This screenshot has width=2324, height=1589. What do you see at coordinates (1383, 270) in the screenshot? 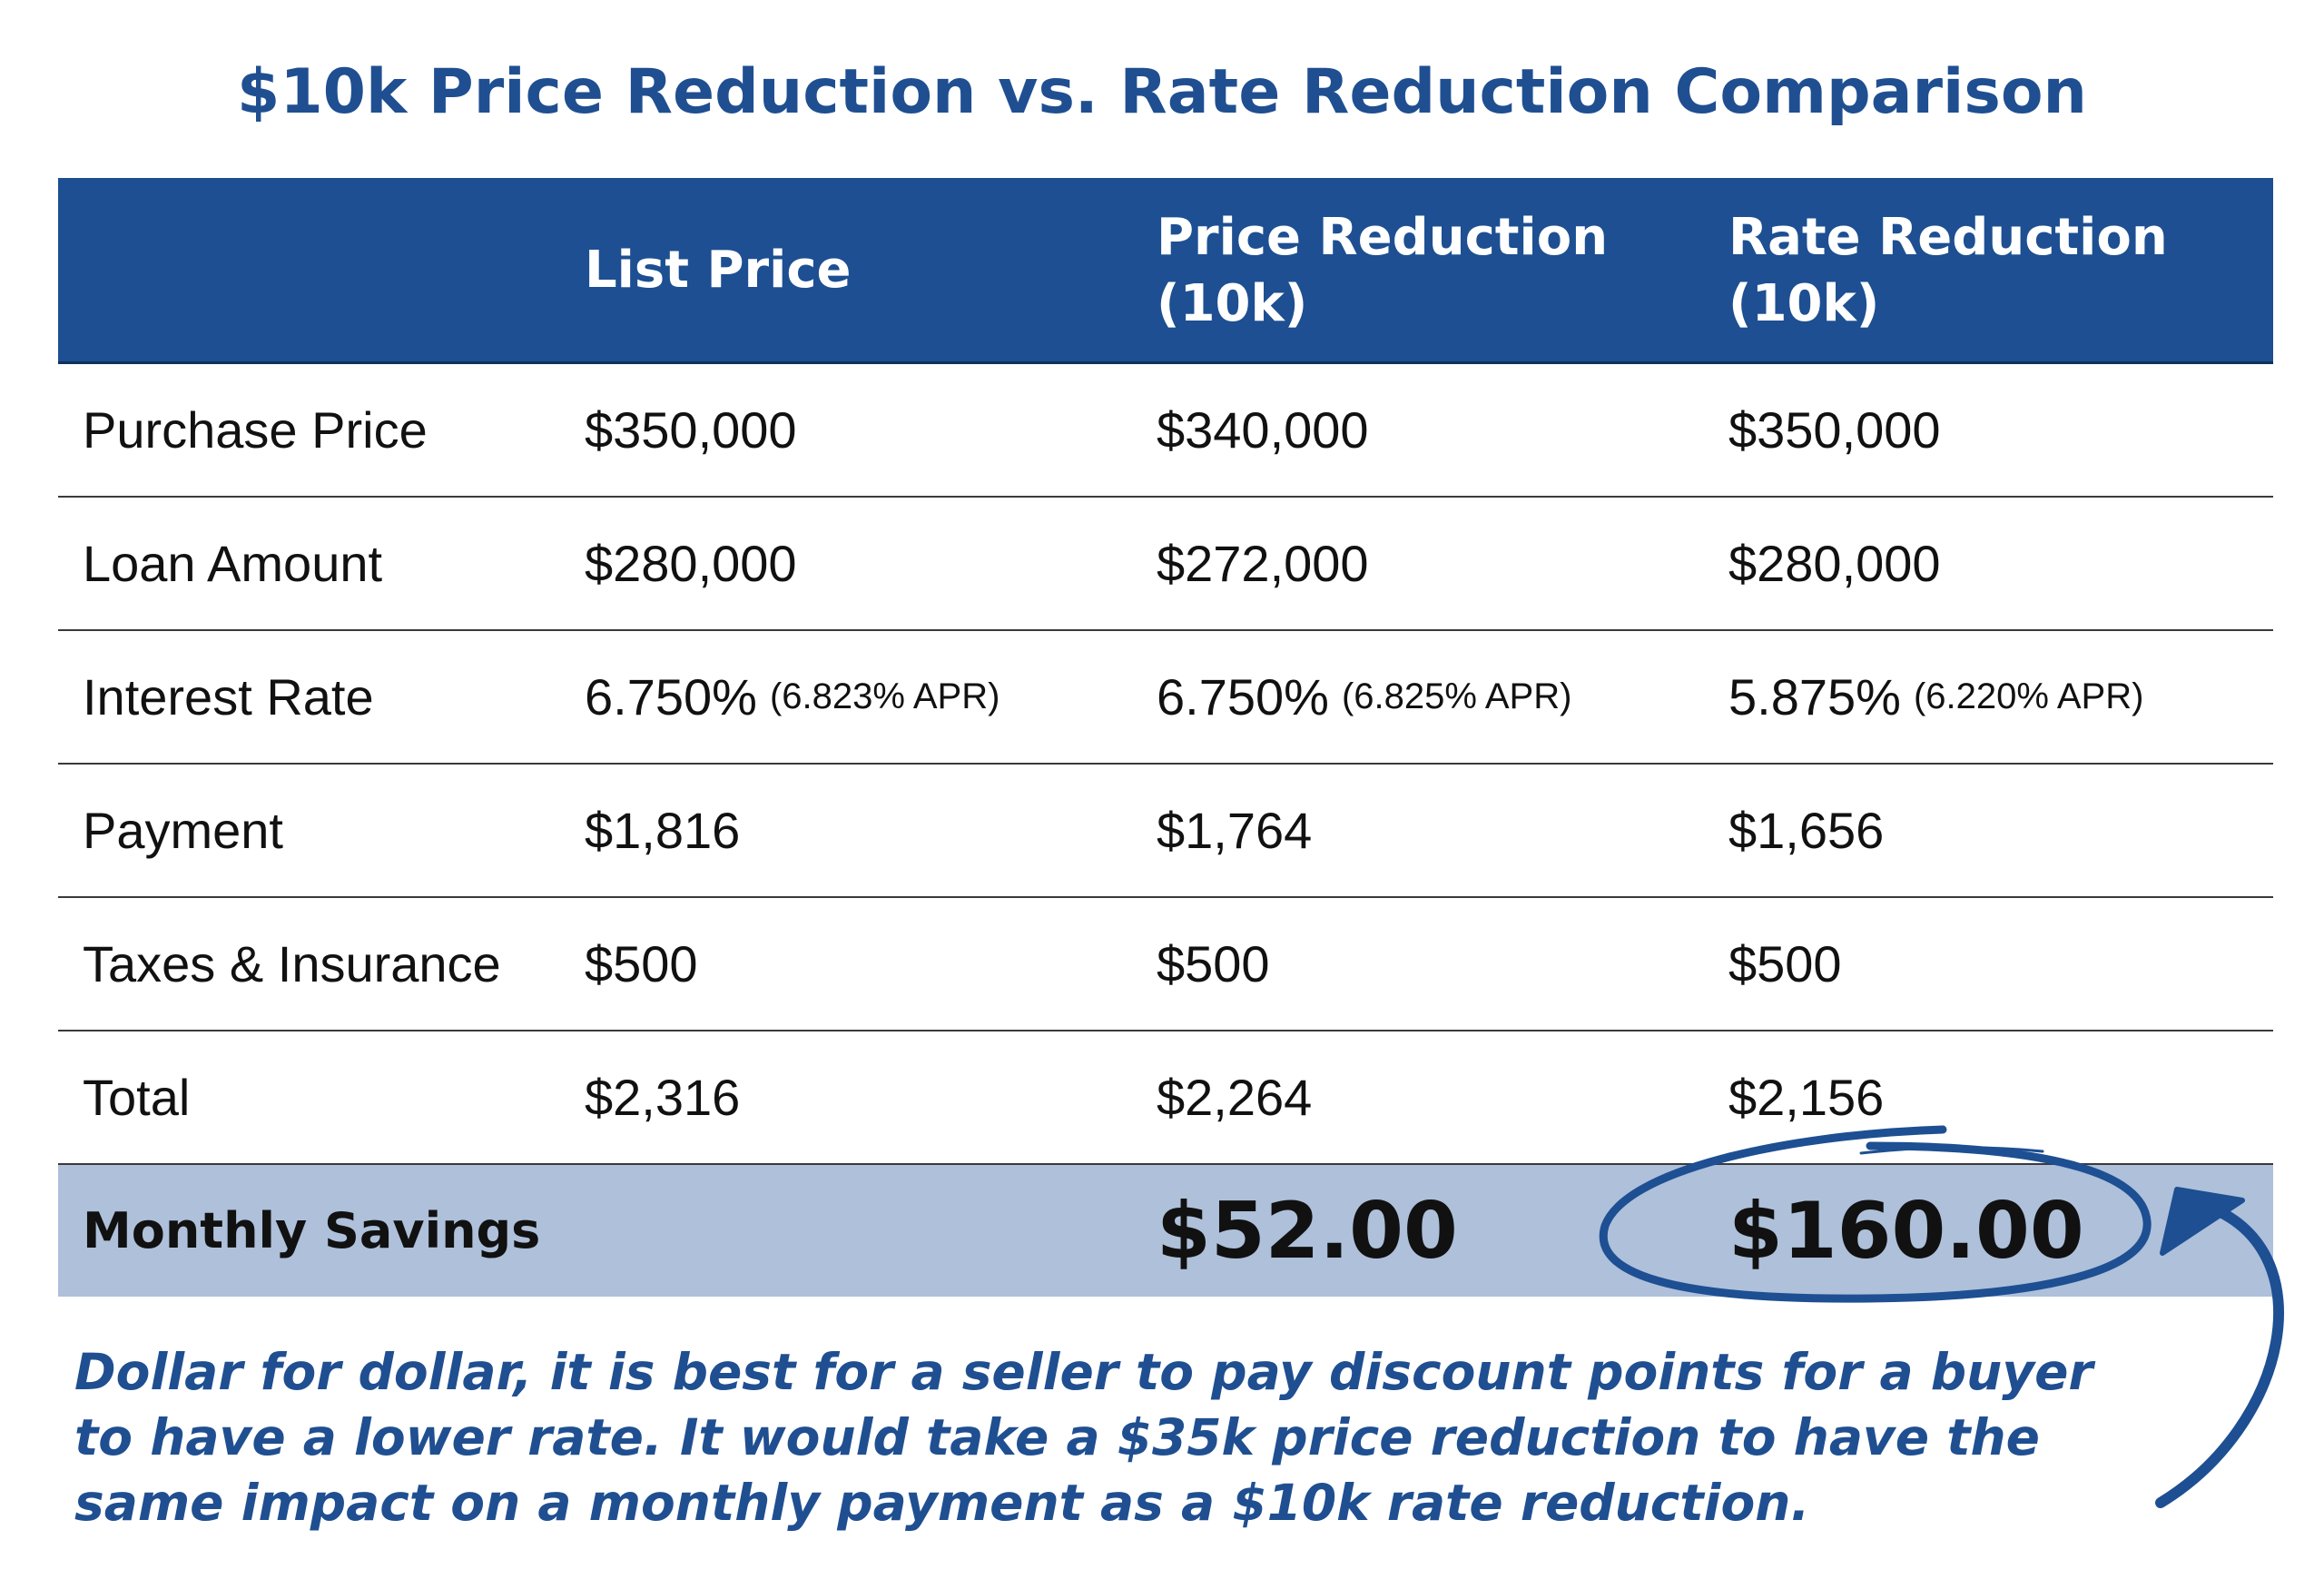
I see `header-cell-price-reduction: Price Reduction (10k)` at bounding box center [1383, 270].